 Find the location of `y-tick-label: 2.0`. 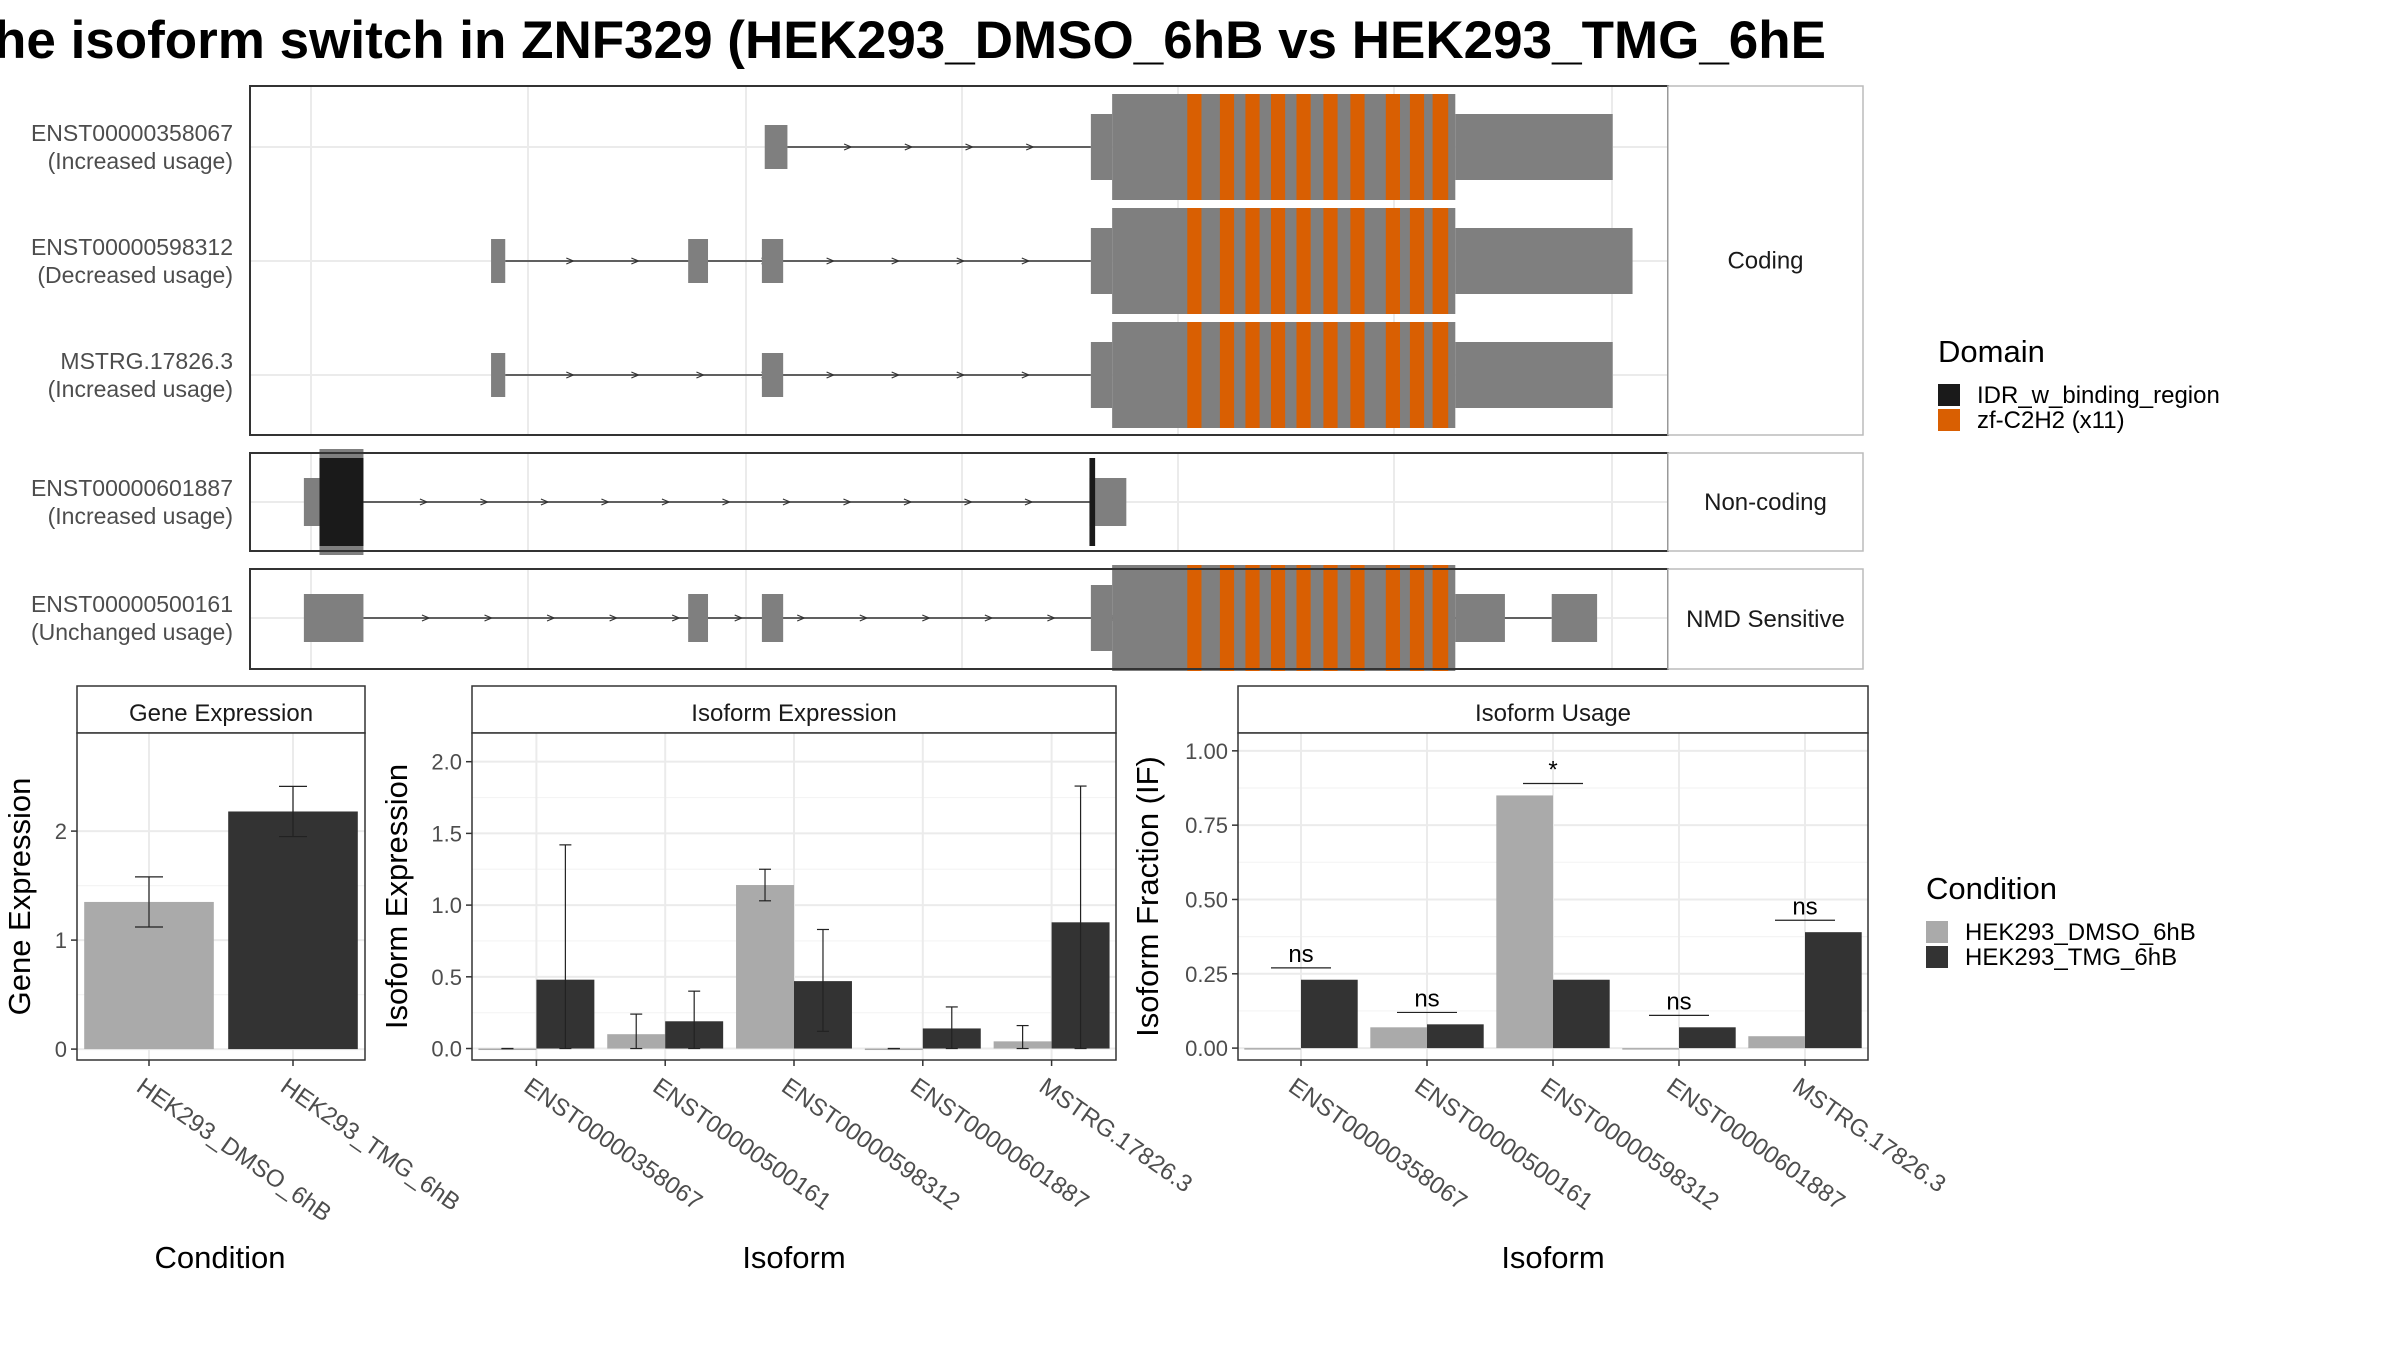

y-tick-label: 2.0 is located at coordinates (446, 762).